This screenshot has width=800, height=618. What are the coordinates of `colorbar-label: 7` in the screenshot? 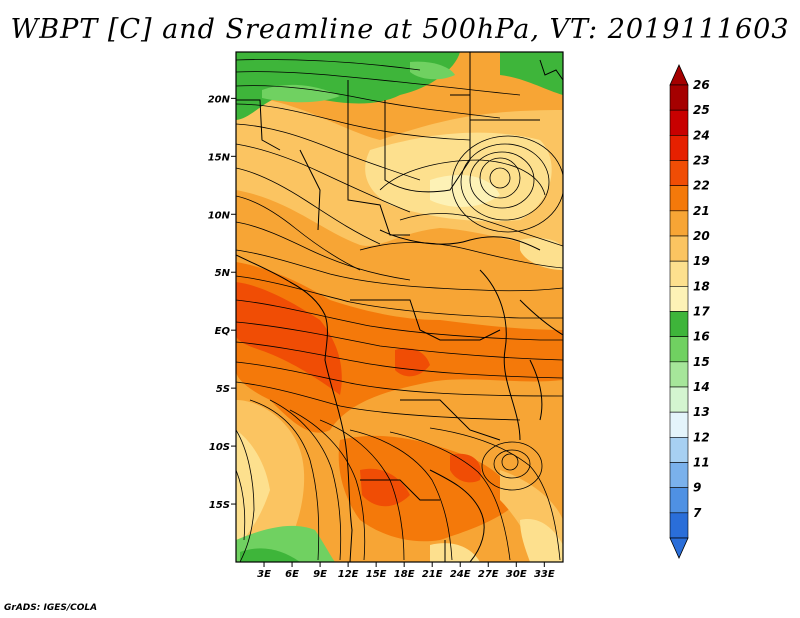 It's located at (697, 513).